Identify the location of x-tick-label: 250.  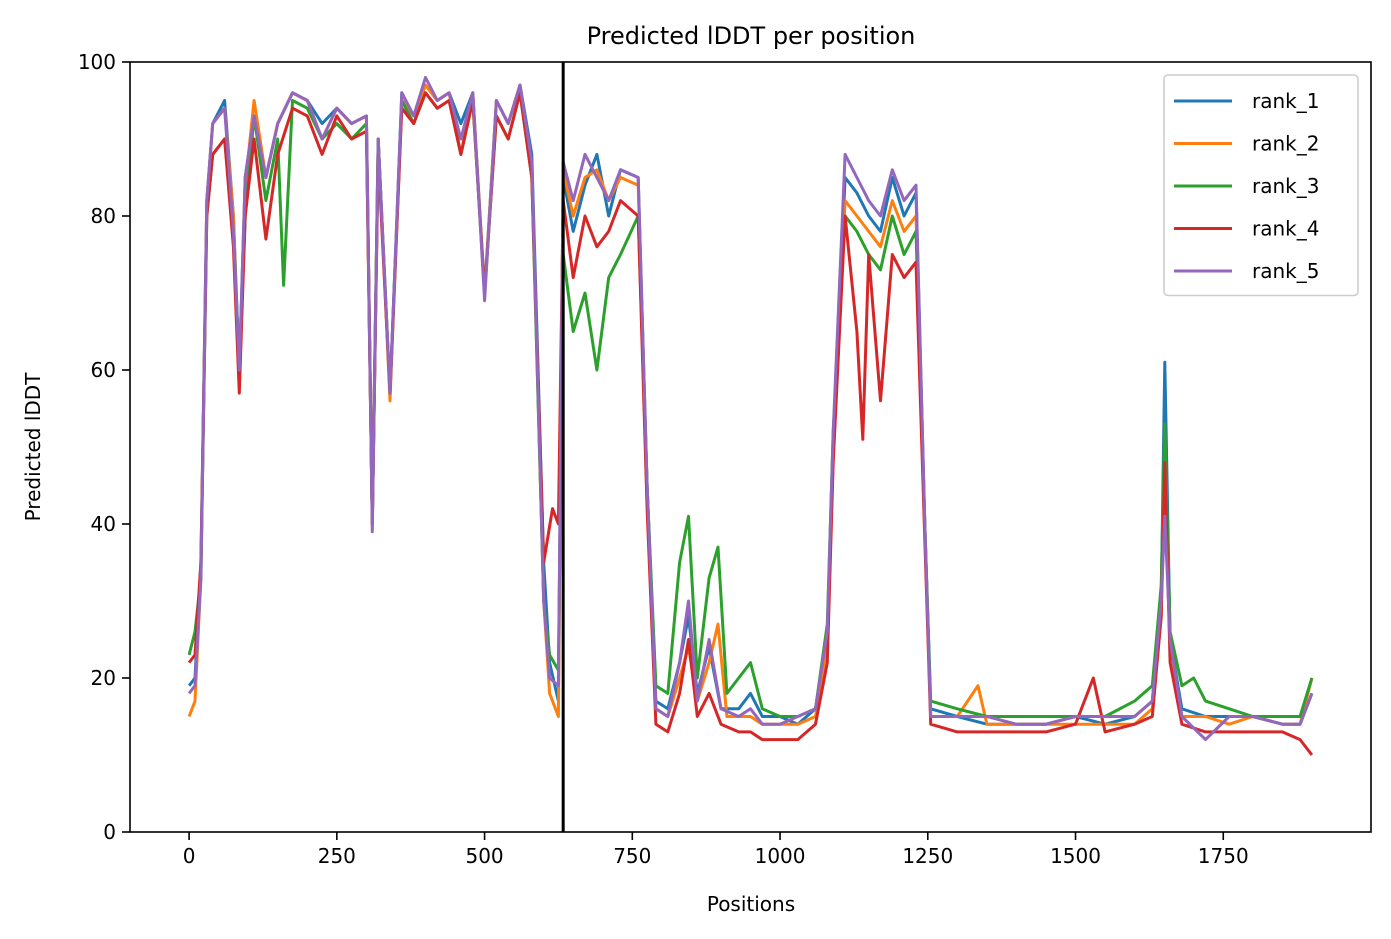
(337, 856).